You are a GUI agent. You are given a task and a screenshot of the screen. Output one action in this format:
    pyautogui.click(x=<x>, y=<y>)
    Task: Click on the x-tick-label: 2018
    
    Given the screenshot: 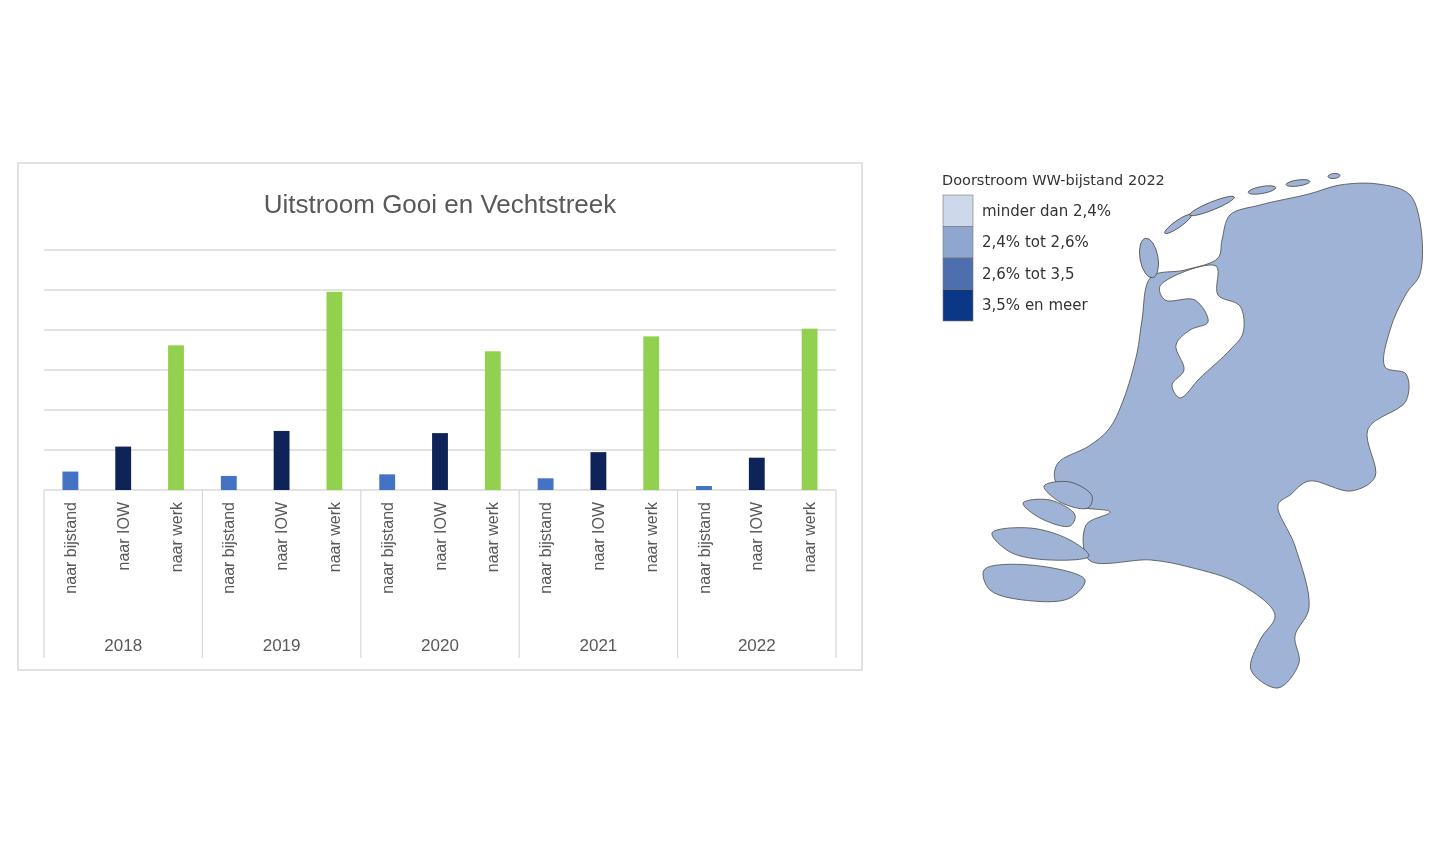 What is the action you would take?
    pyautogui.click(x=123, y=645)
    